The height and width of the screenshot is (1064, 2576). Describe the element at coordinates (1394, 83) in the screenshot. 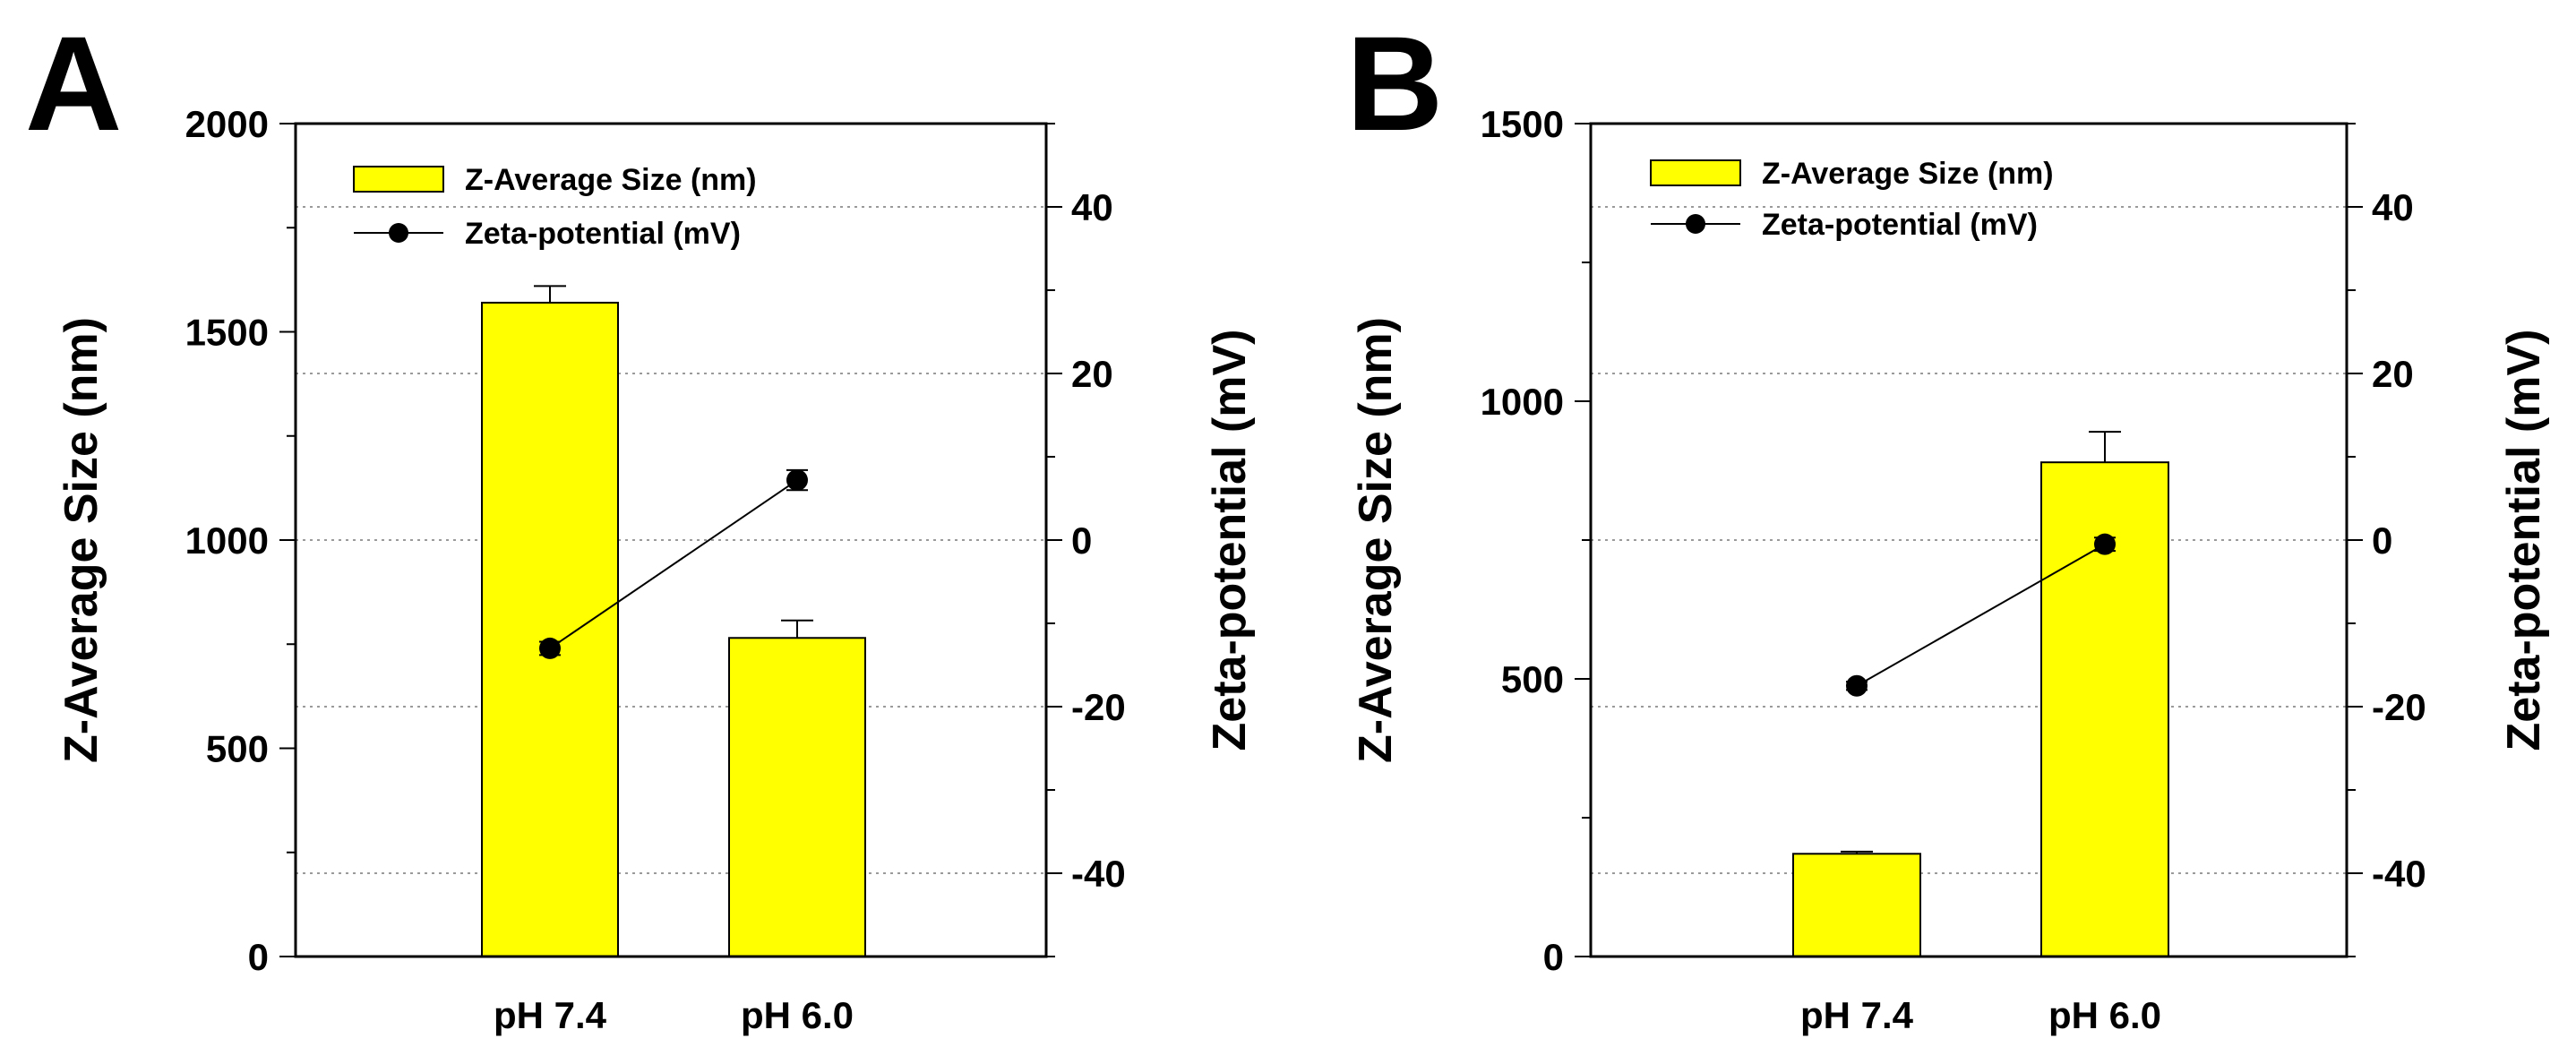

I see `panel-letter: B` at that location.